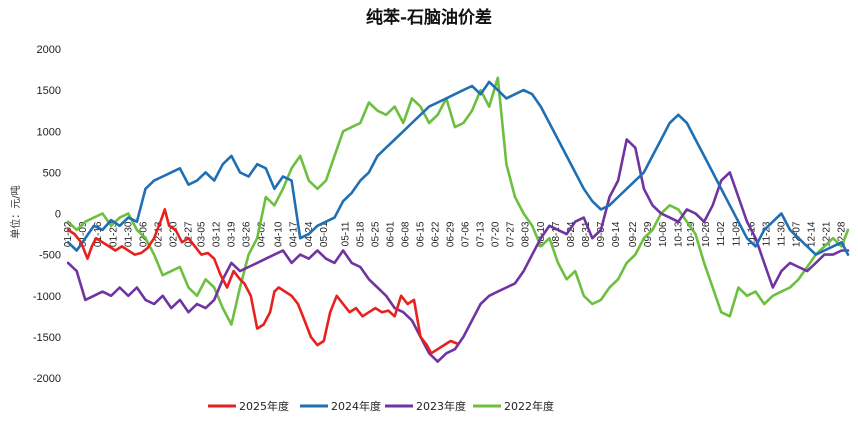  Describe the element at coordinates (98, 234) in the screenshot. I see `x-tick-label: 01-16` at that location.